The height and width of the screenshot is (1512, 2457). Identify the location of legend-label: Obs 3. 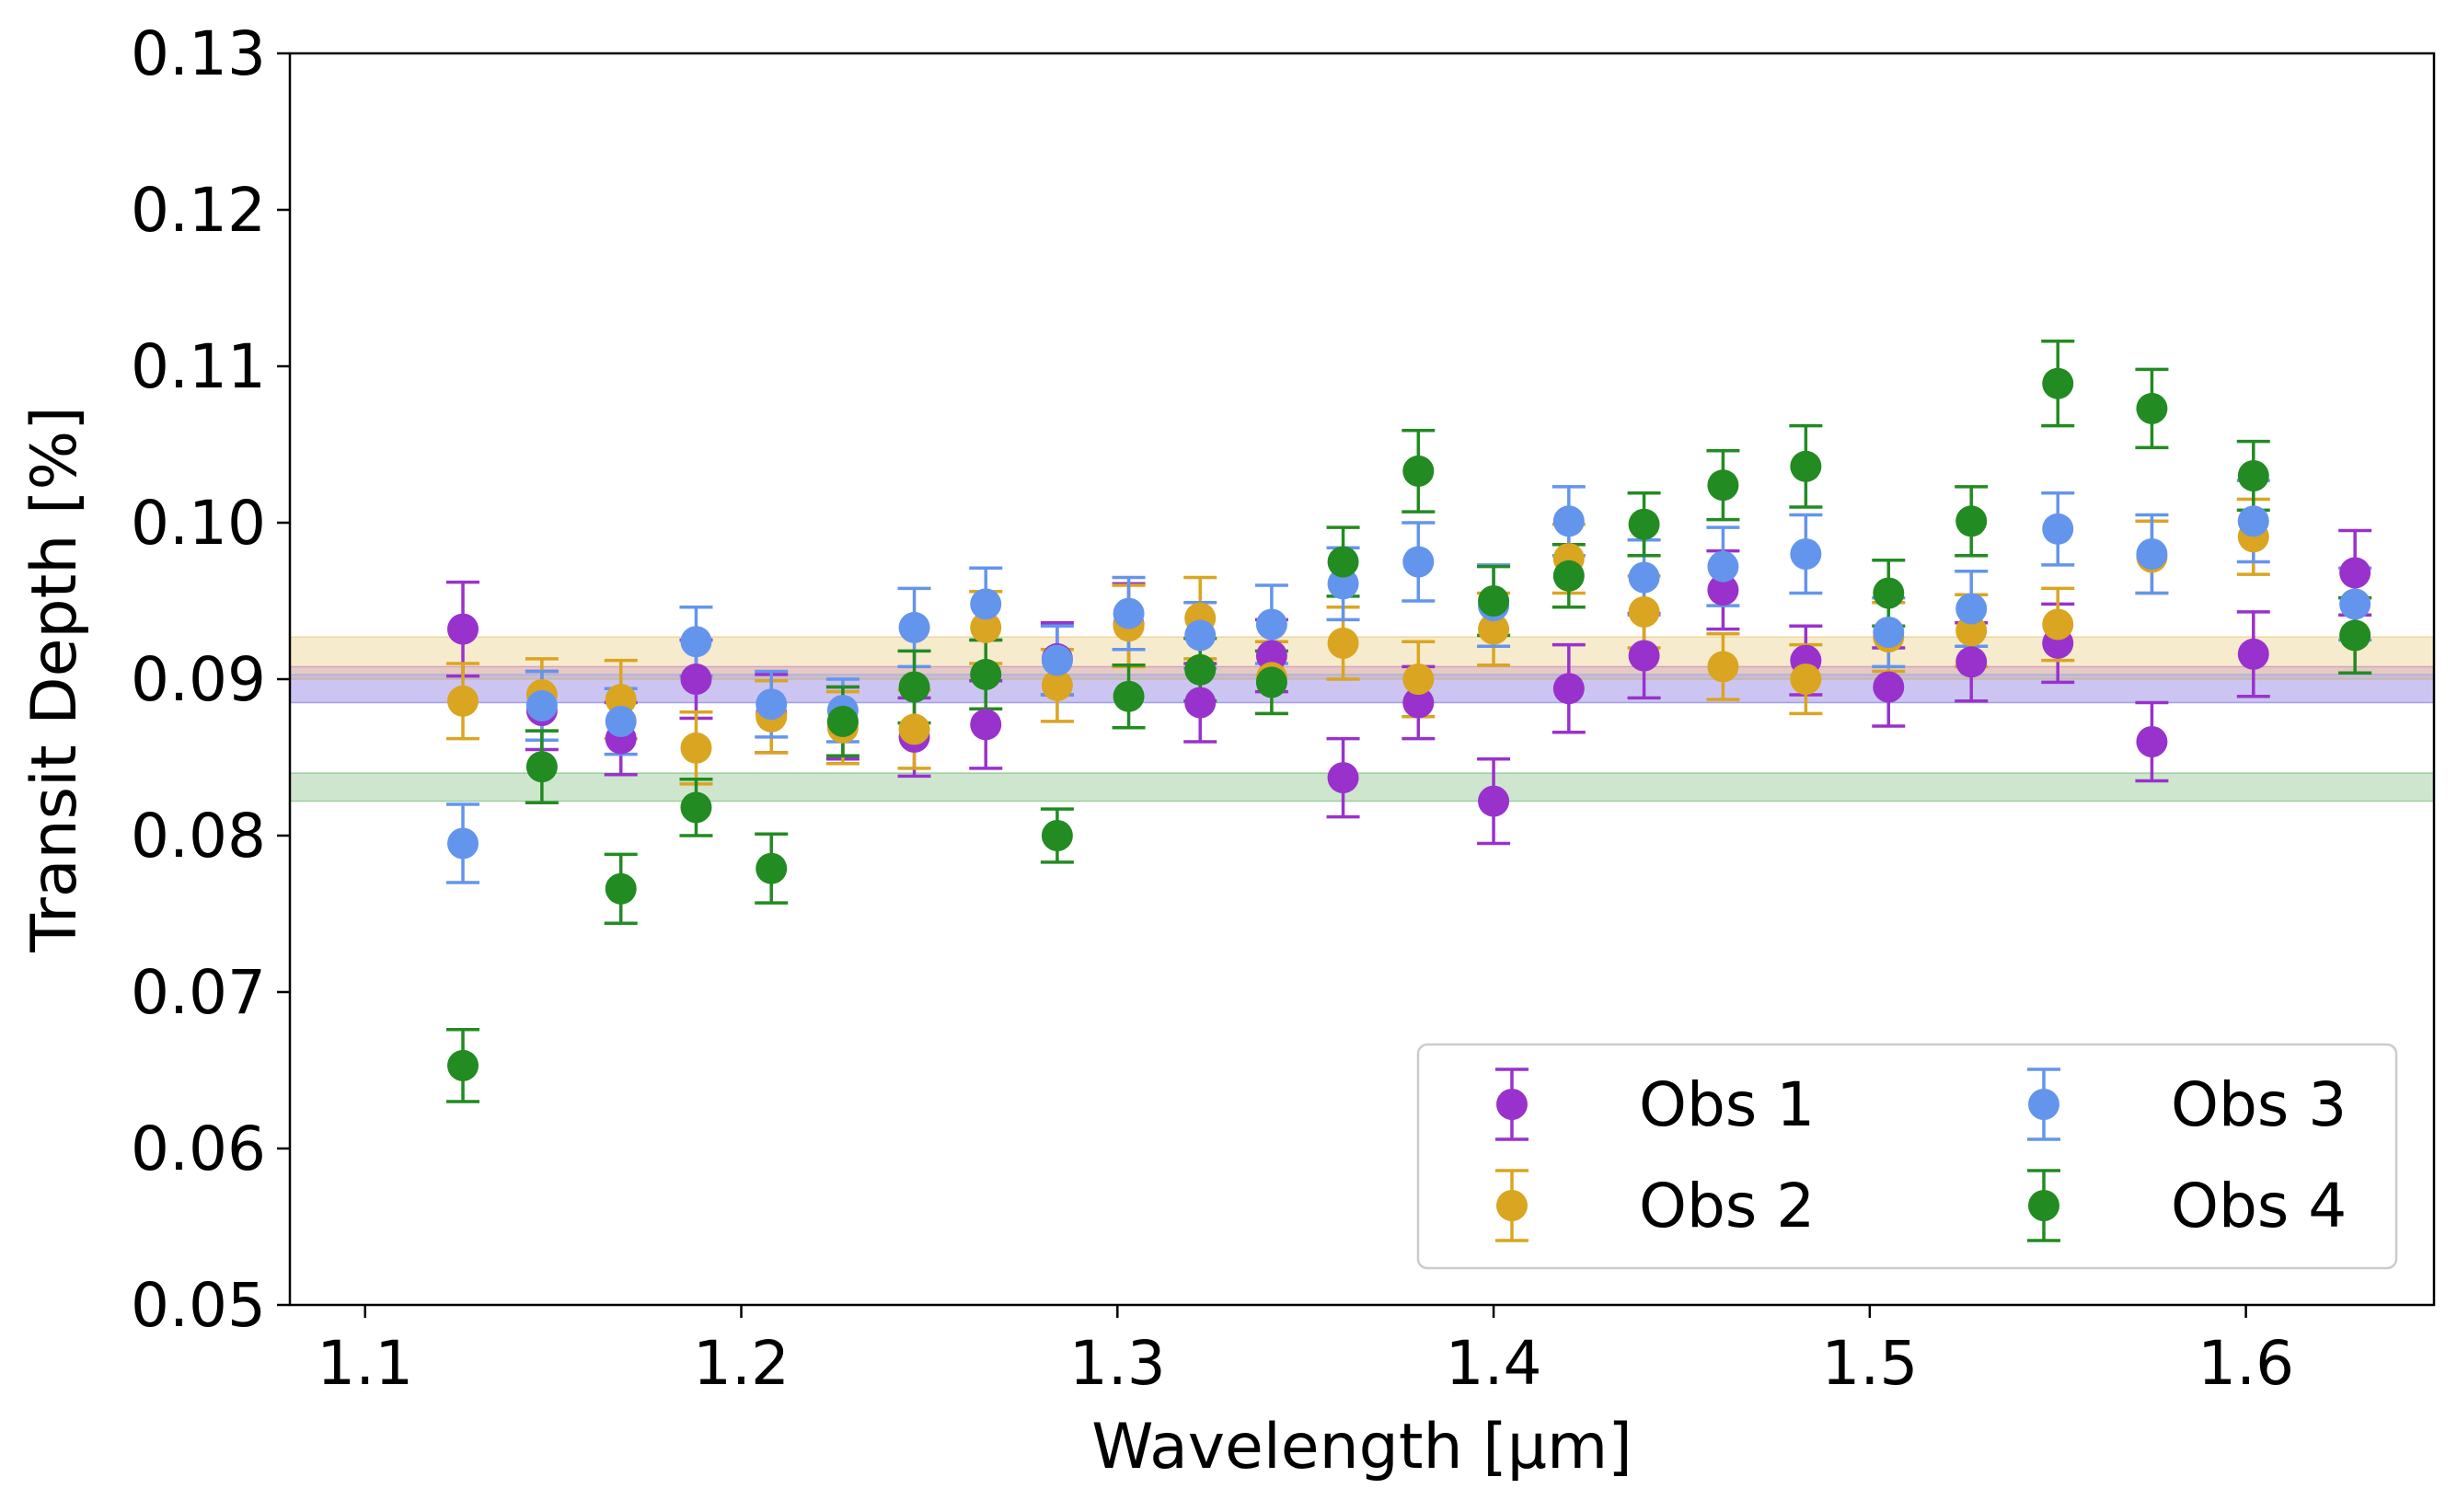
(2259, 1104).